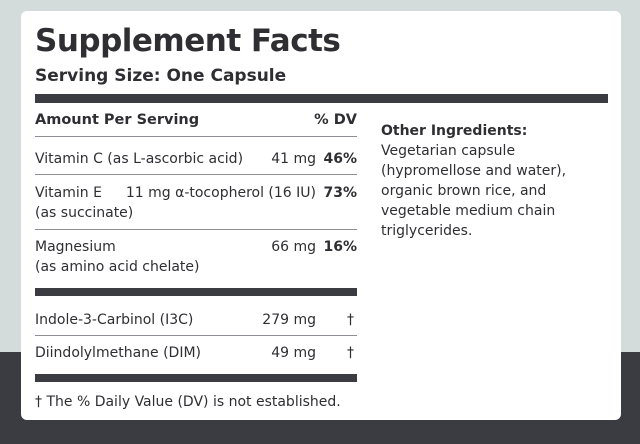  Describe the element at coordinates (188, 41) in the screenshot. I see `label-title: Supplement Facts` at that location.